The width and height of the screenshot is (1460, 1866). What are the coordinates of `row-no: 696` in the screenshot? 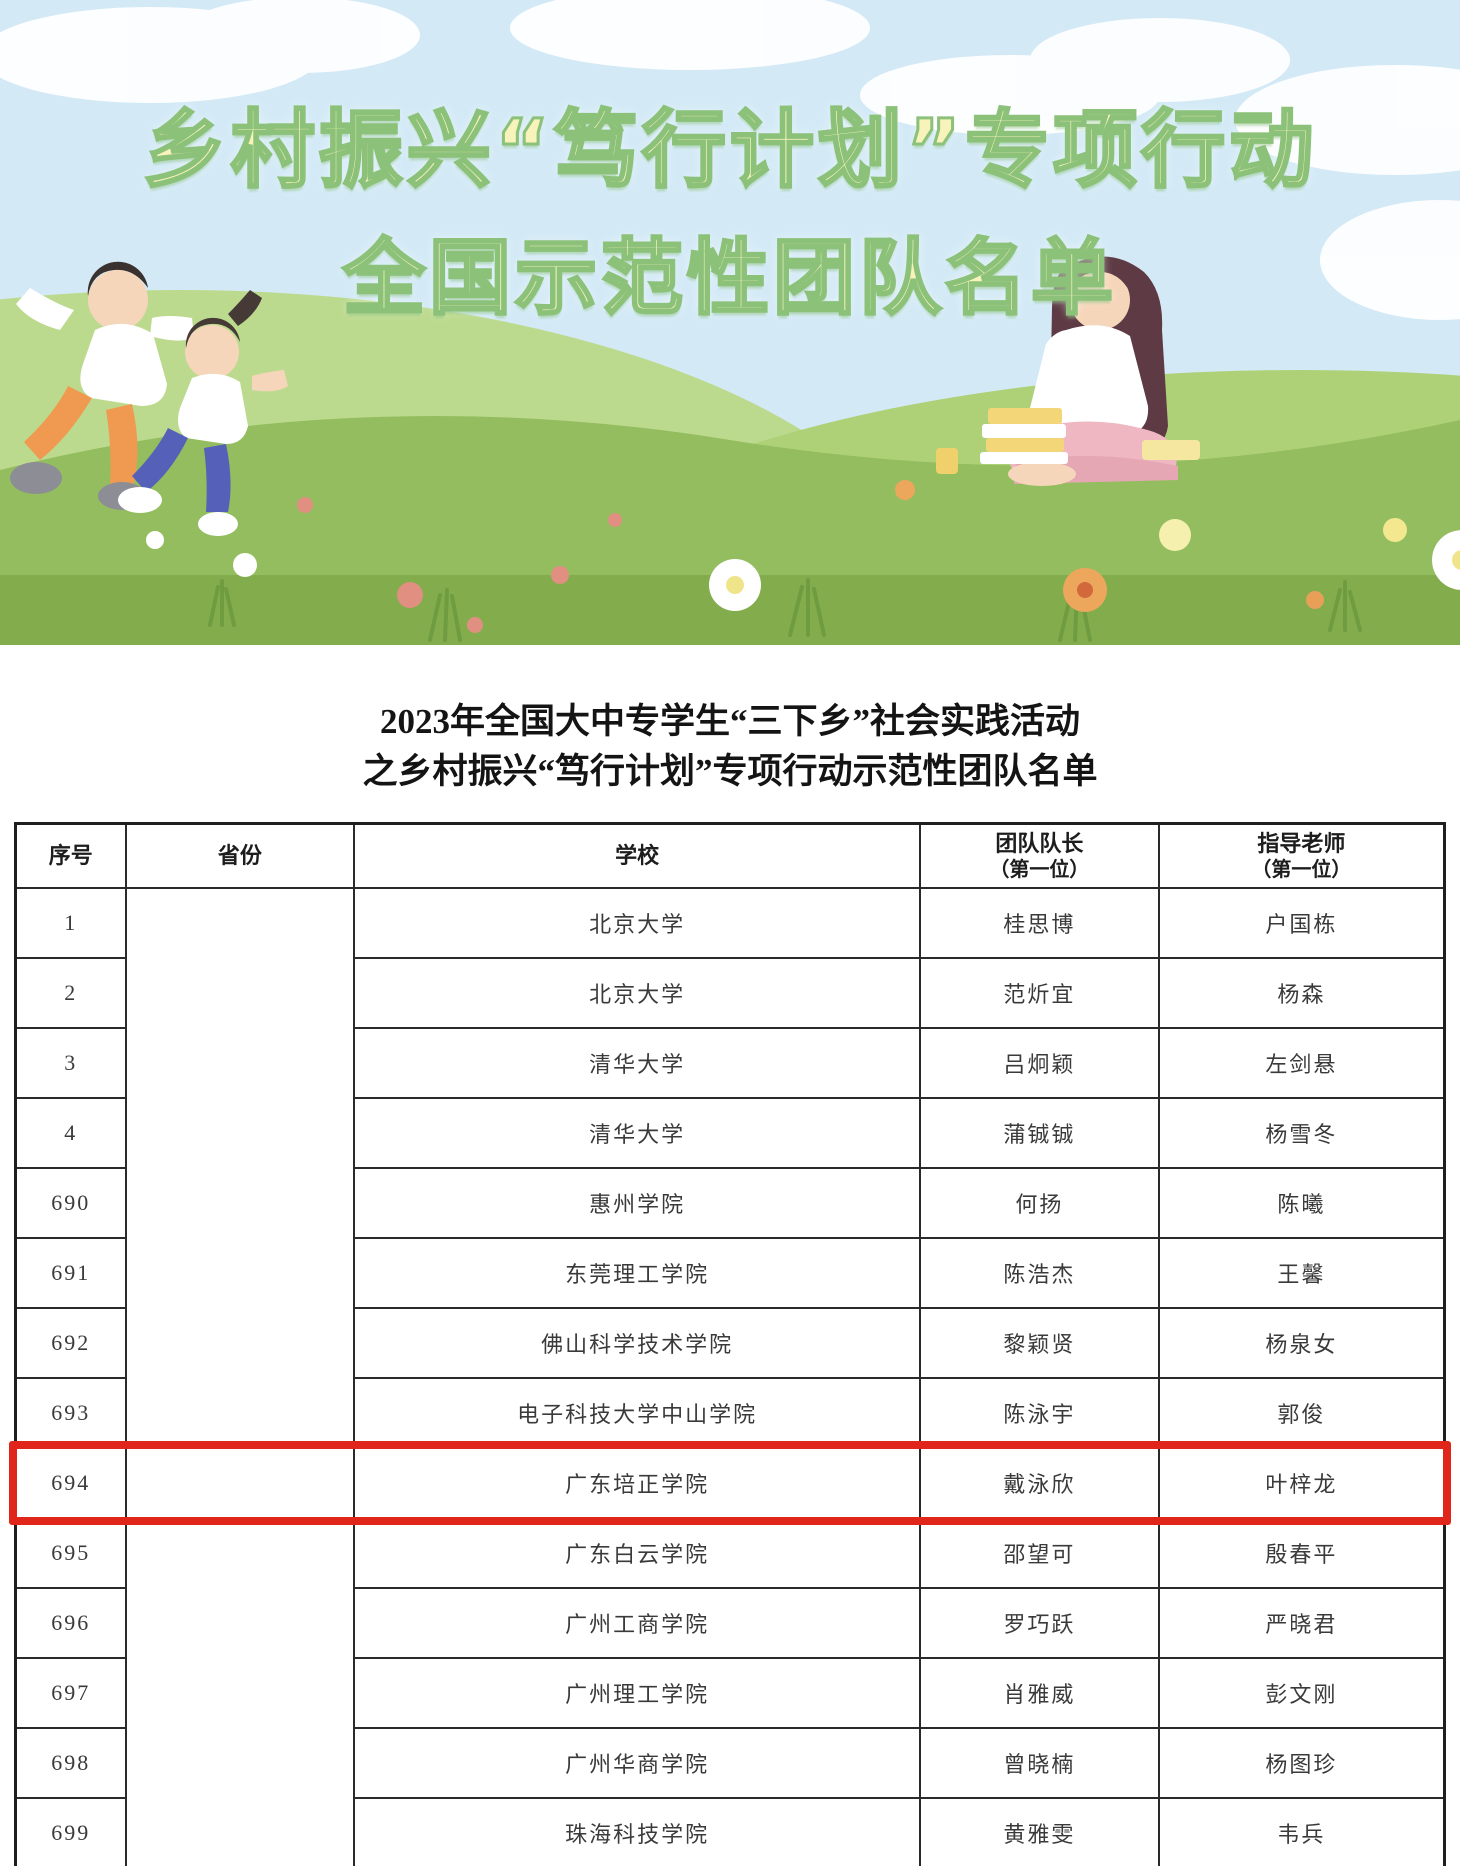 It's located at (70, 1623).